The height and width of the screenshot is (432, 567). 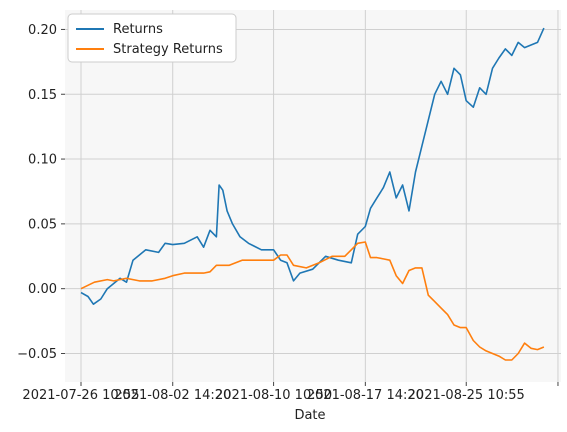 I want to click on y-tick-label: 0.00, so click(x=42, y=289).